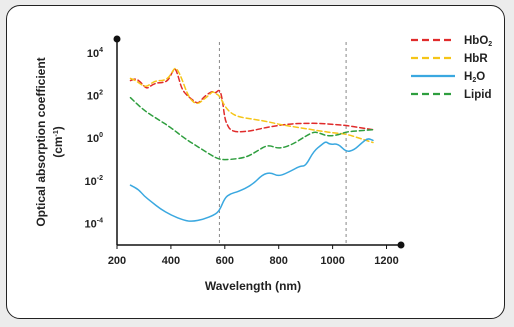  What do you see at coordinates (401, 245) in the screenshot?
I see `x-axis-endpoint` at bounding box center [401, 245].